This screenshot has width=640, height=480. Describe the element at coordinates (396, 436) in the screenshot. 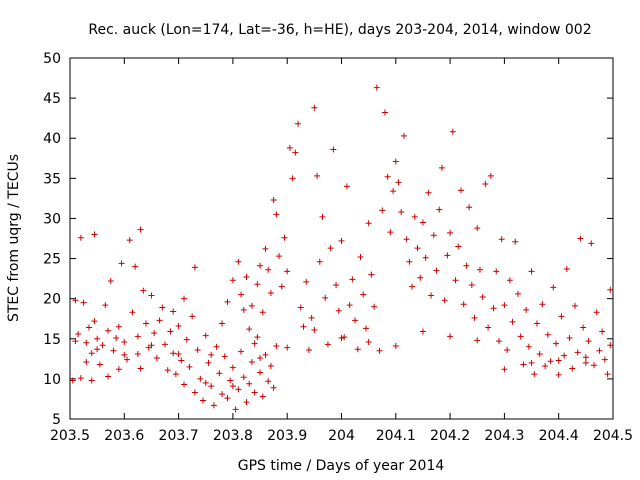

I see `x-tick-label: 204.1` at that location.